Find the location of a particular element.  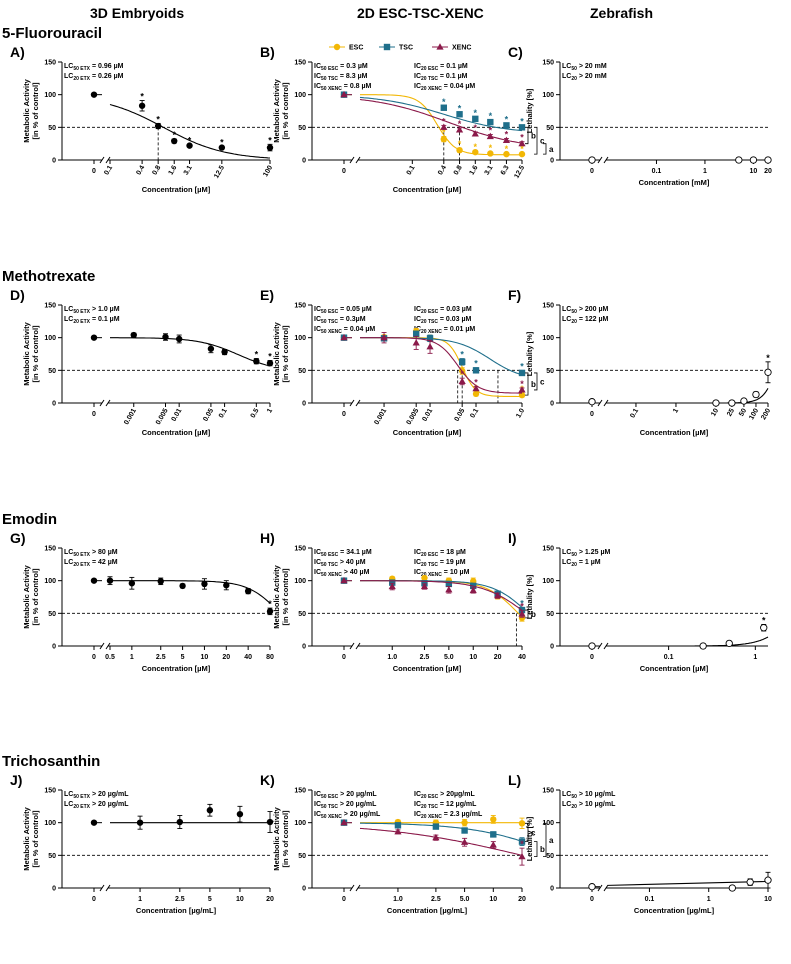

row-header: 5-Fluorouracil is located at coordinates (52, 33).